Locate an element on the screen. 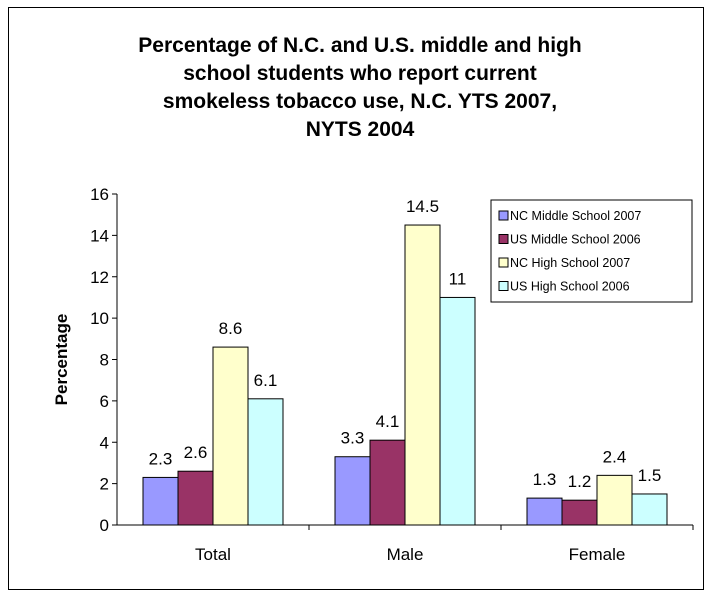 This screenshot has height=598, width=714. legend-label: NC Middle School 2007 is located at coordinates (575, 216).